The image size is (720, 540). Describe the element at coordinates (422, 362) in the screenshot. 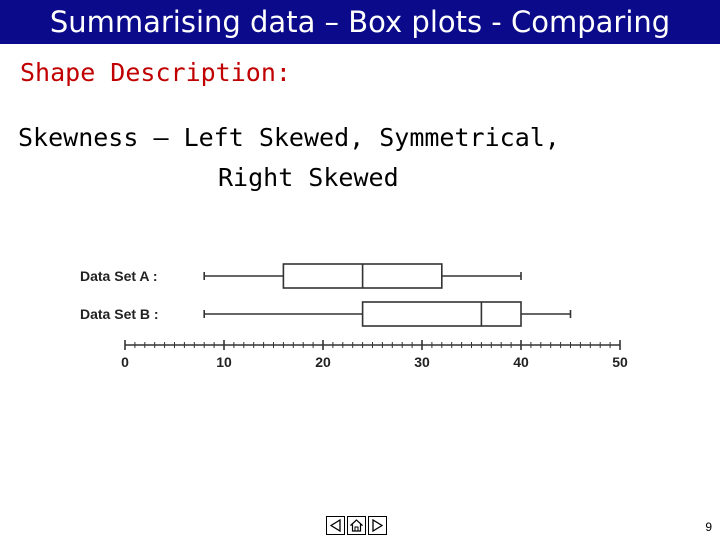

I see `tick-label: 30` at that location.